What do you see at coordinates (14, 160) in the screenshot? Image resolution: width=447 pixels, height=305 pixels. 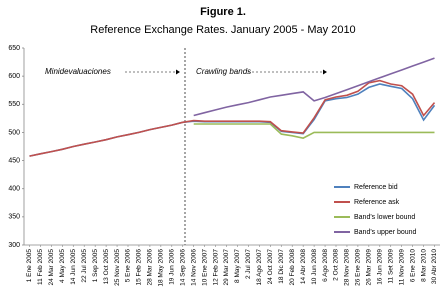 I see `y-tick-label: 450` at bounding box center [14, 160].